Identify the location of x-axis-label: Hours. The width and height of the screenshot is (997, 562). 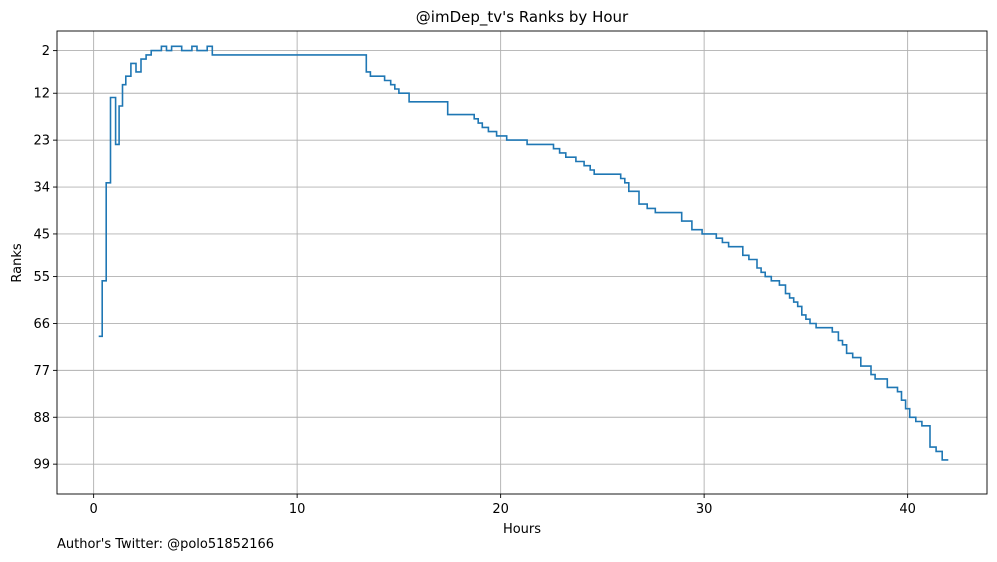
(522, 529).